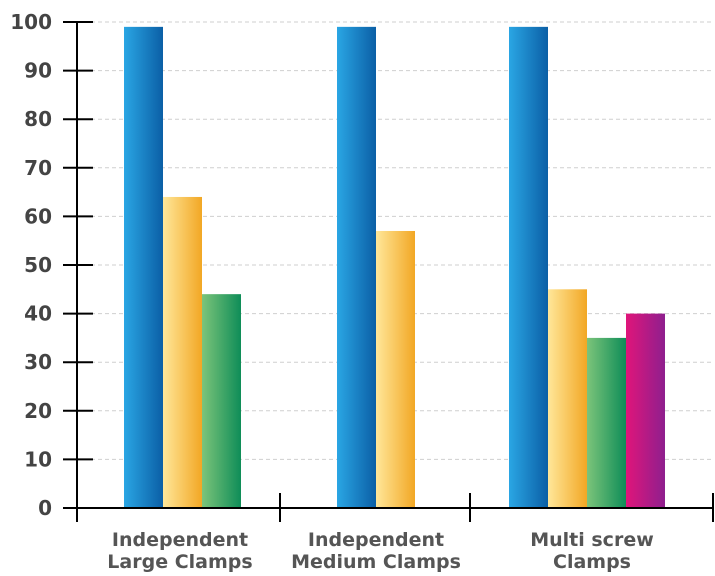 This screenshot has height=576, width=715. What do you see at coordinates (179, 551) in the screenshot?
I see `x-tick-label: Independent Large Clamps` at bounding box center [179, 551].